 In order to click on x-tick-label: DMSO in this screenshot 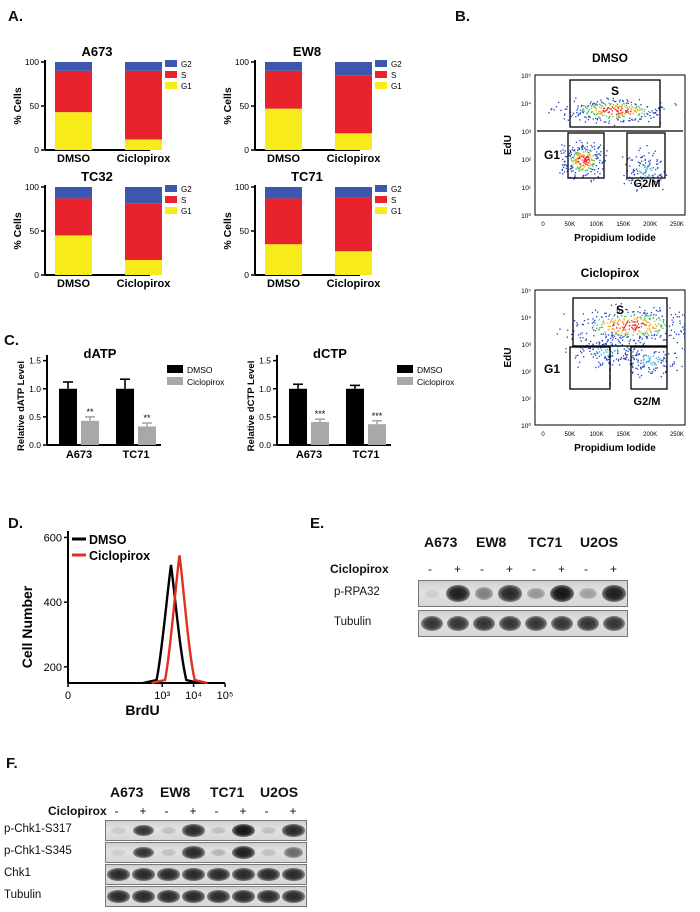, I will do `click(283, 284)`.